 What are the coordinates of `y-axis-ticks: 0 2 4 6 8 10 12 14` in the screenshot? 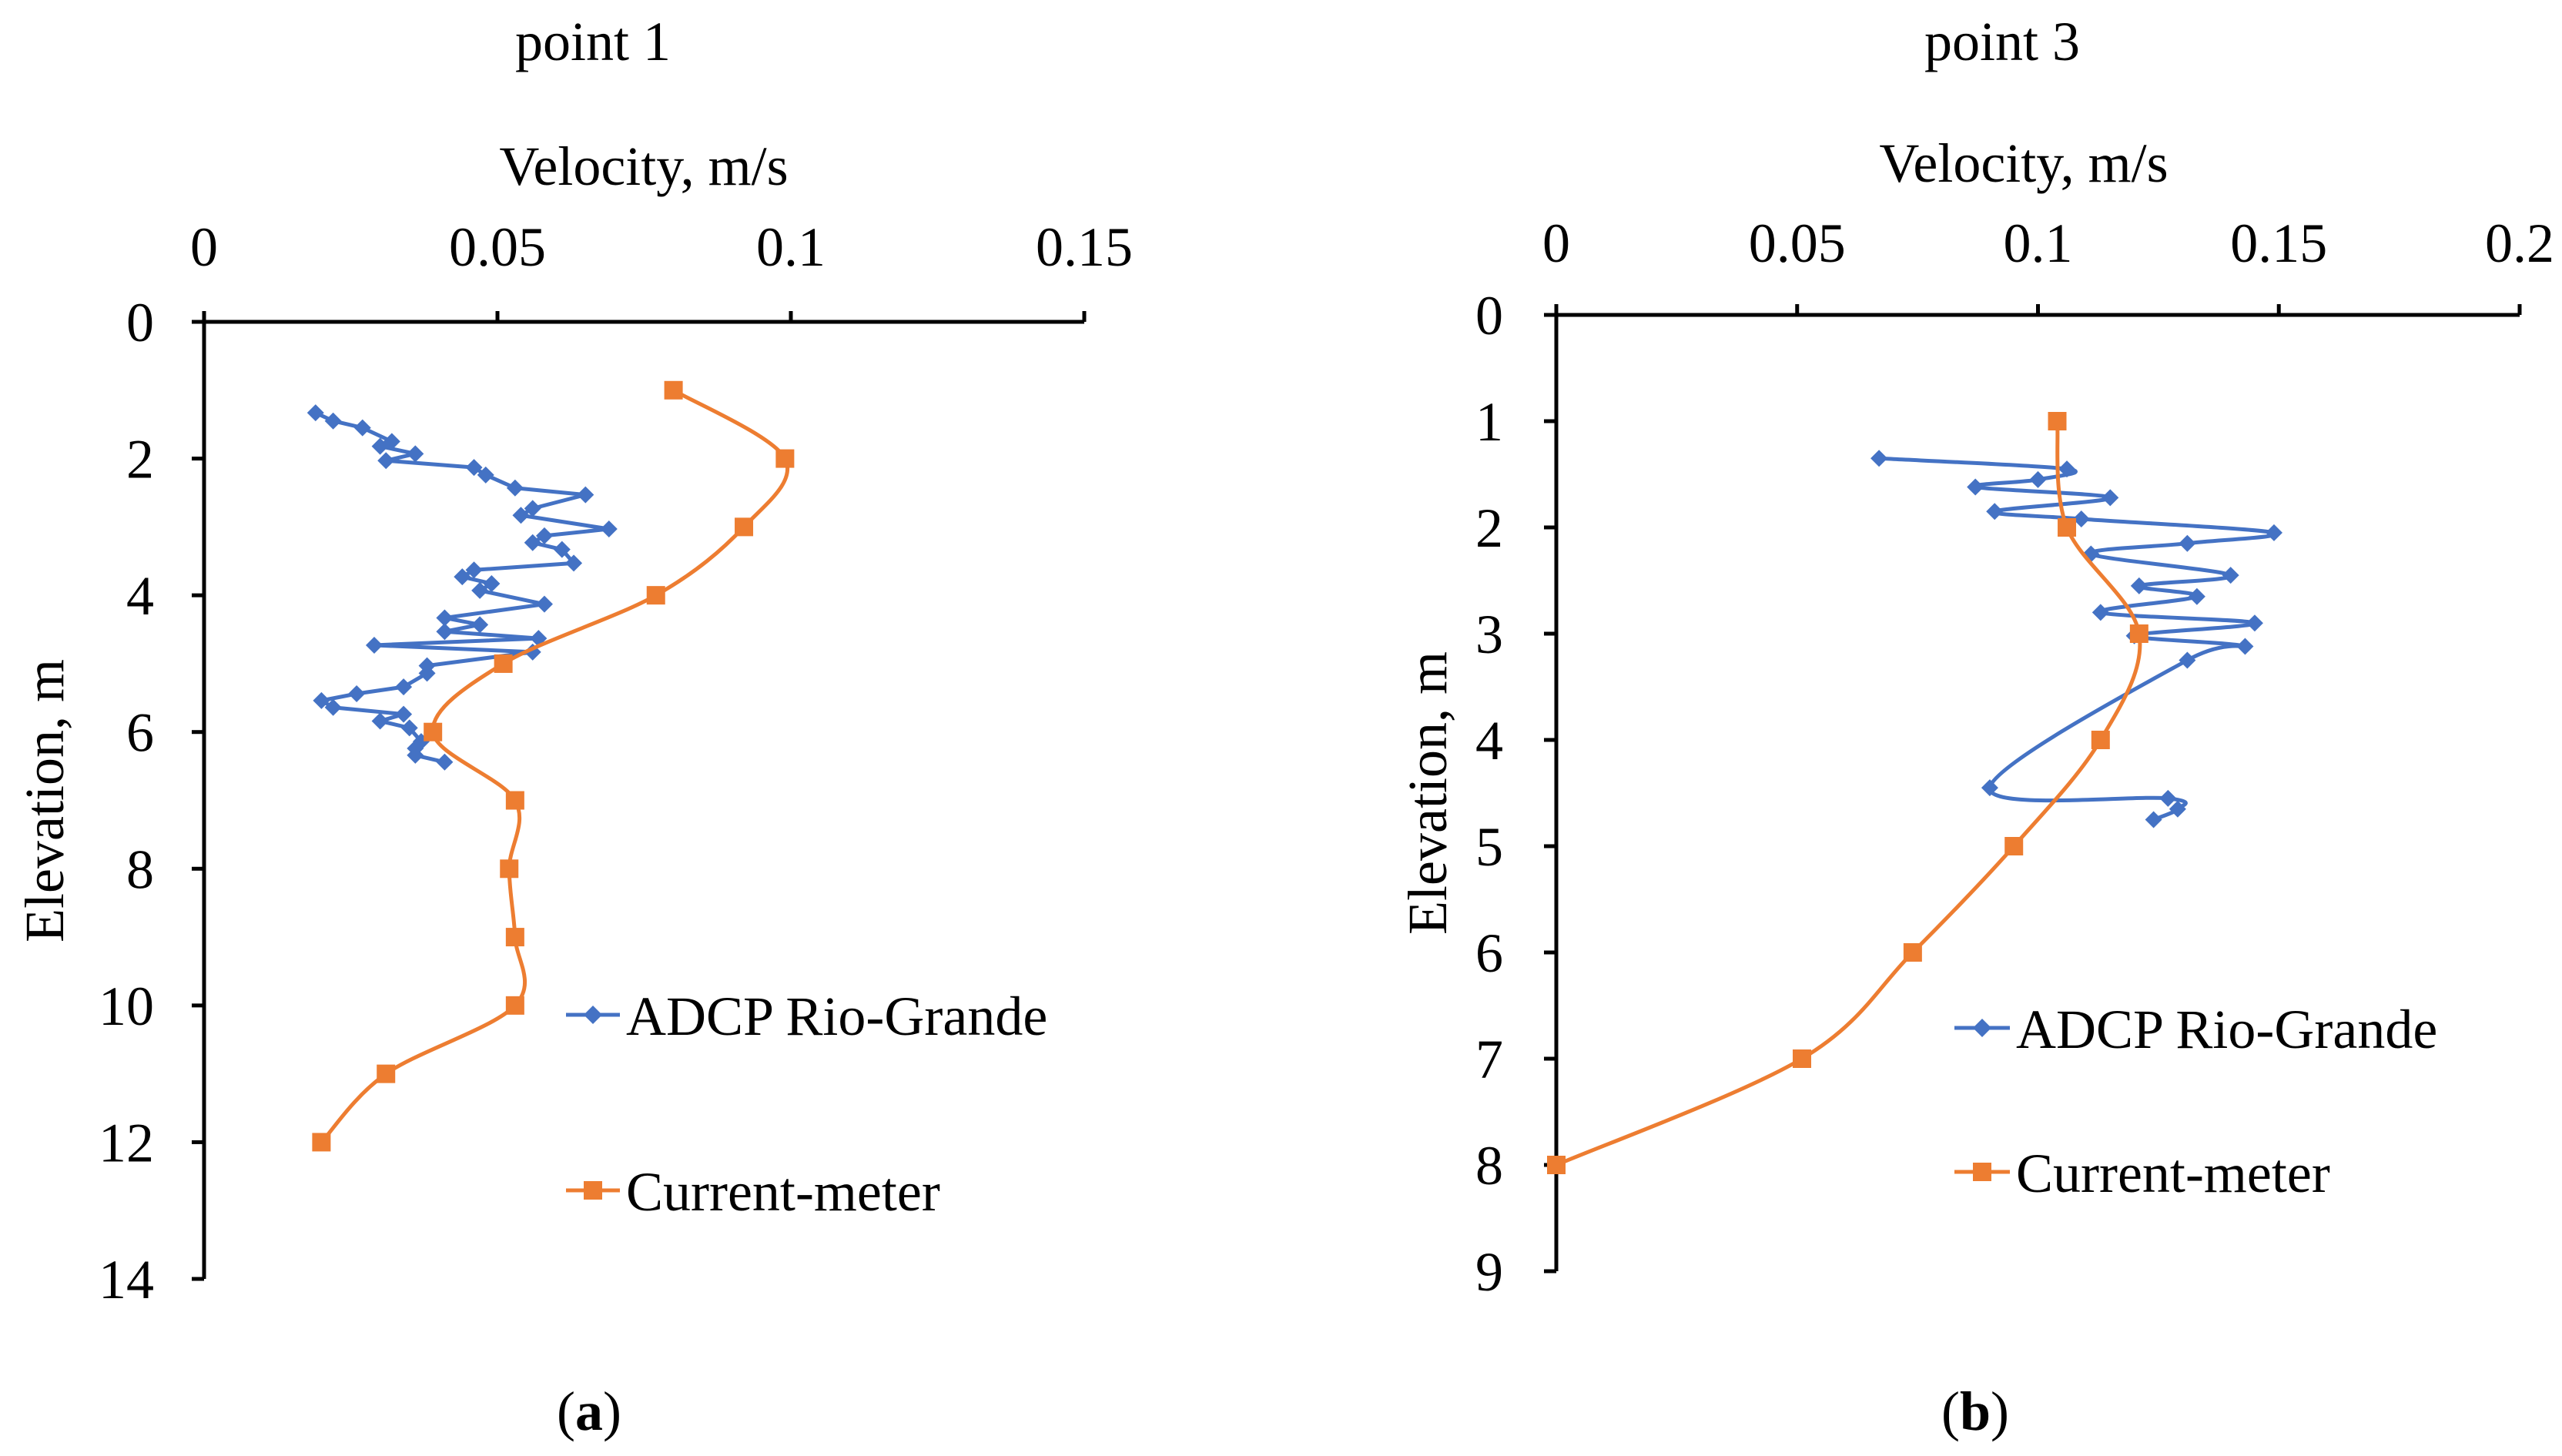 It's located at (151, 801).